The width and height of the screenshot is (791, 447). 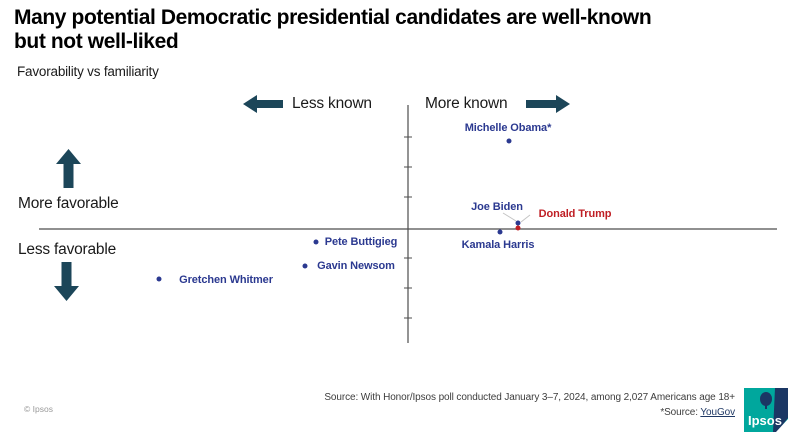 What do you see at coordinates (67, 249) in the screenshot?
I see `less-favorable-label: Less favorable` at bounding box center [67, 249].